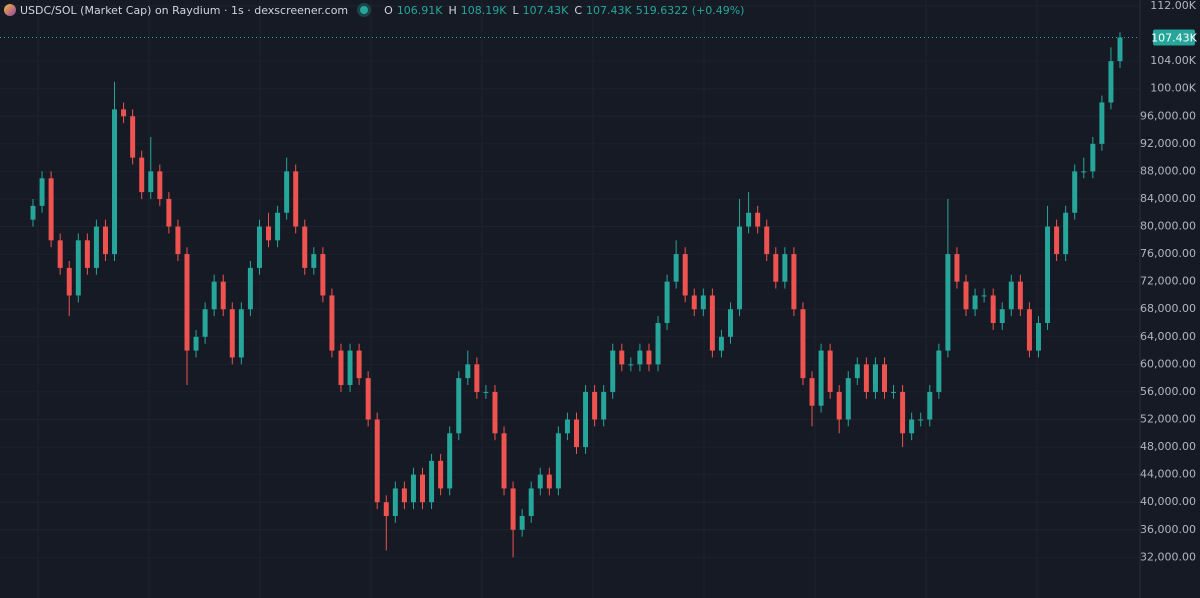  What do you see at coordinates (1168, 556) in the screenshot?
I see `y-tick-label: 32,000.00` at bounding box center [1168, 556].